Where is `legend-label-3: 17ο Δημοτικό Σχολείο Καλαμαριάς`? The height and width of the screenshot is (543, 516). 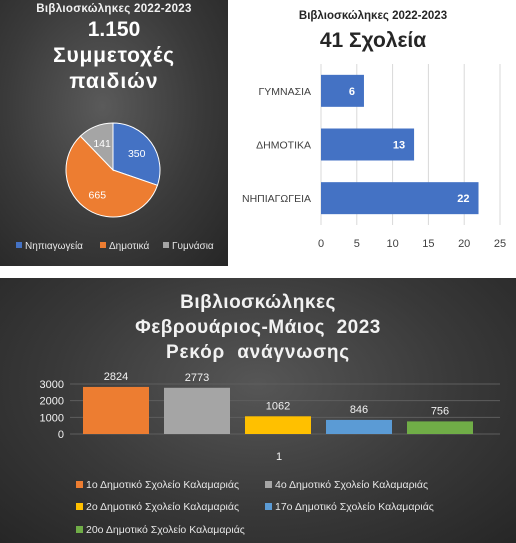 legend-label-3: 17ο Δημοτικό Σχολείο Καλαμαριάς is located at coordinates (354, 507).